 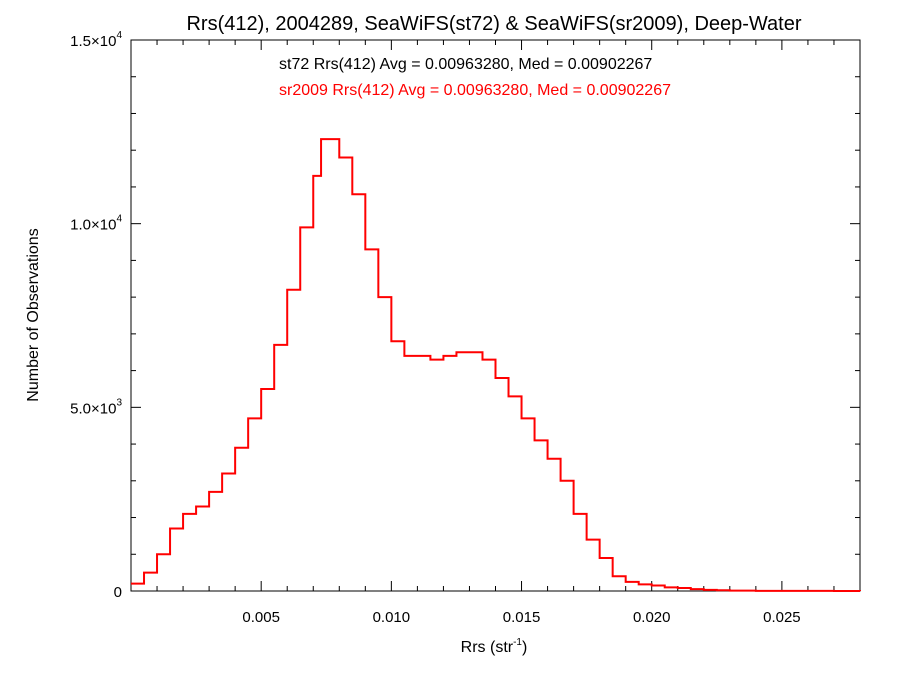 I want to click on y-tick-label: 0, so click(x=118, y=592).